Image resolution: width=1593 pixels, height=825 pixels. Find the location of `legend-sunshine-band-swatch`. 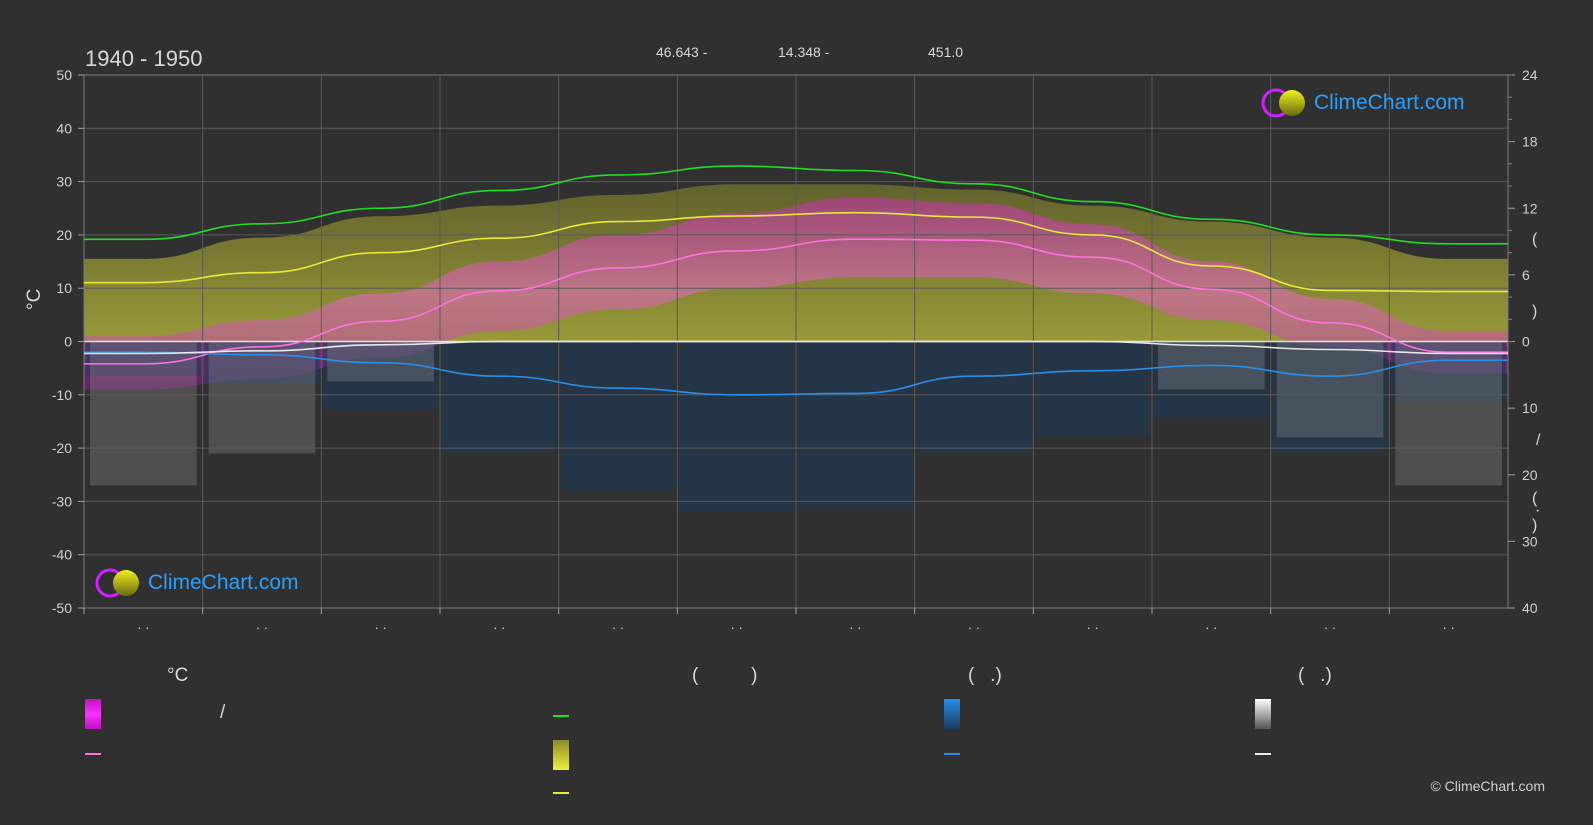

legend-sunshine-band-swatch is located at coordinates (561, 755).